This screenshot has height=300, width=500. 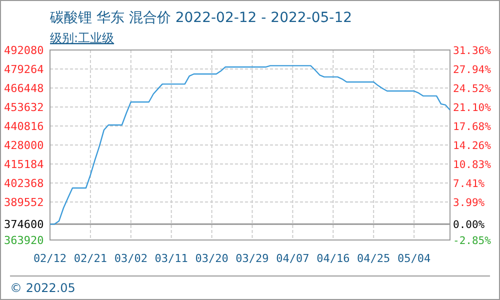 I want to click on x-tick-label: 02/21, so click(x=91, y=258).